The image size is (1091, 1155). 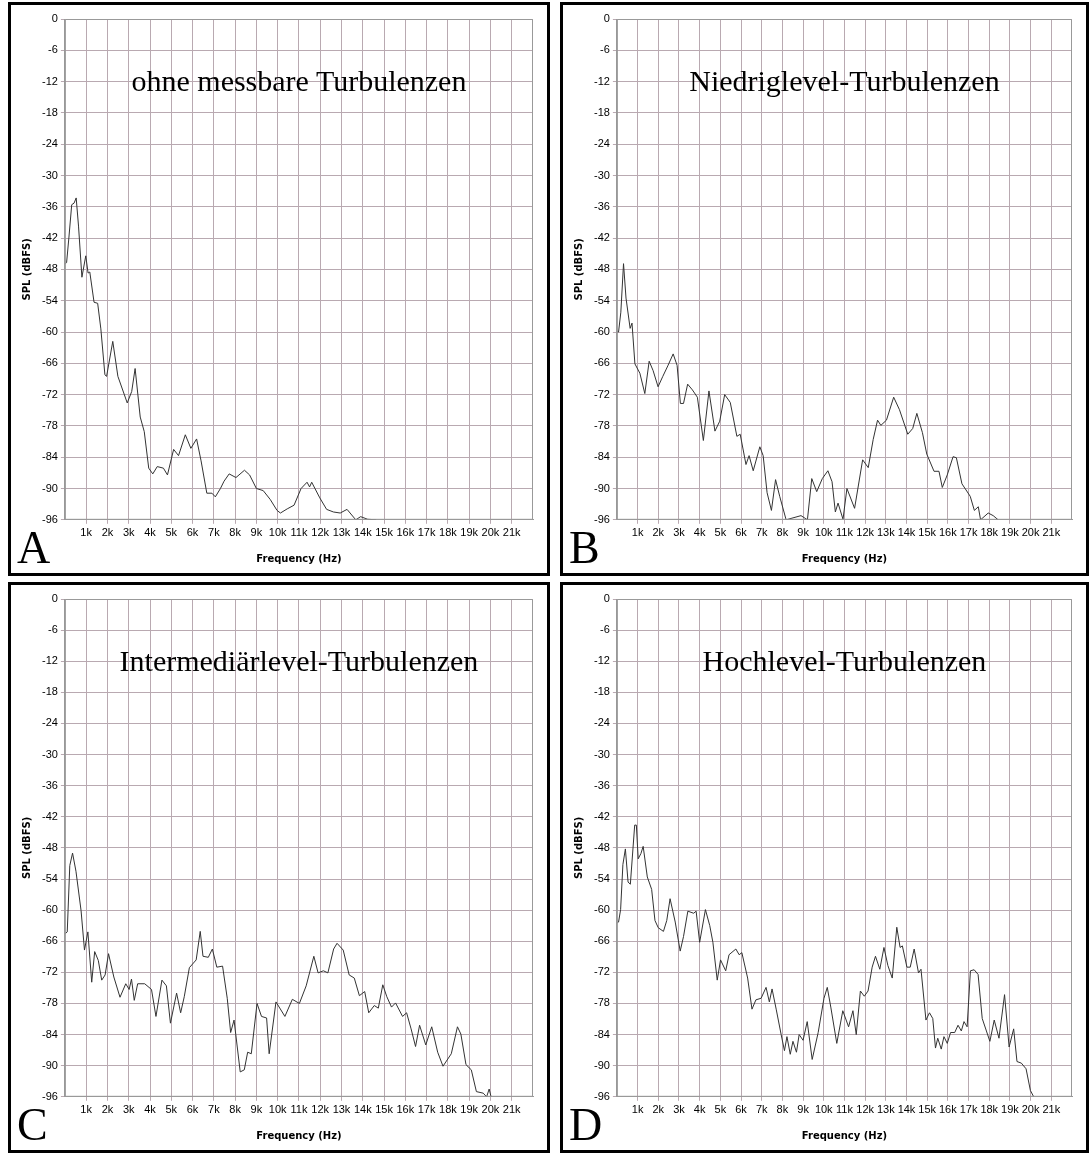 What do you see at coordinates (886, 1109) in the screenshot?
I see `x-tick-label: 13k` at bounding box center [886, 1109].